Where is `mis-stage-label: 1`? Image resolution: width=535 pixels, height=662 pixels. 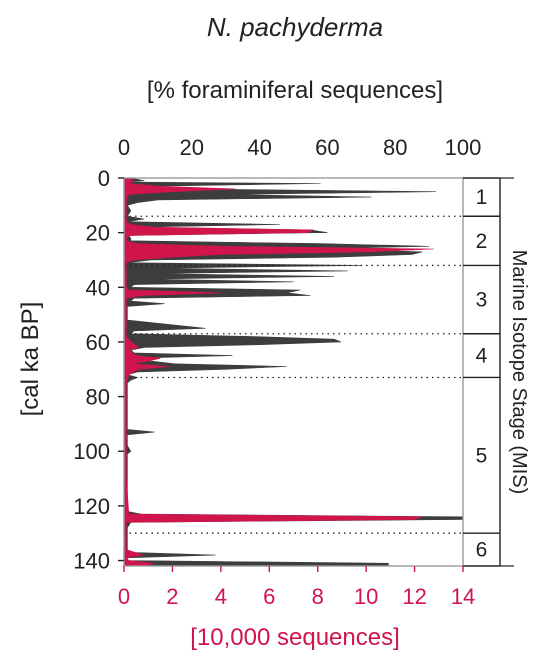 mis-stage-label: 1 is located at coordinates (482, 197).